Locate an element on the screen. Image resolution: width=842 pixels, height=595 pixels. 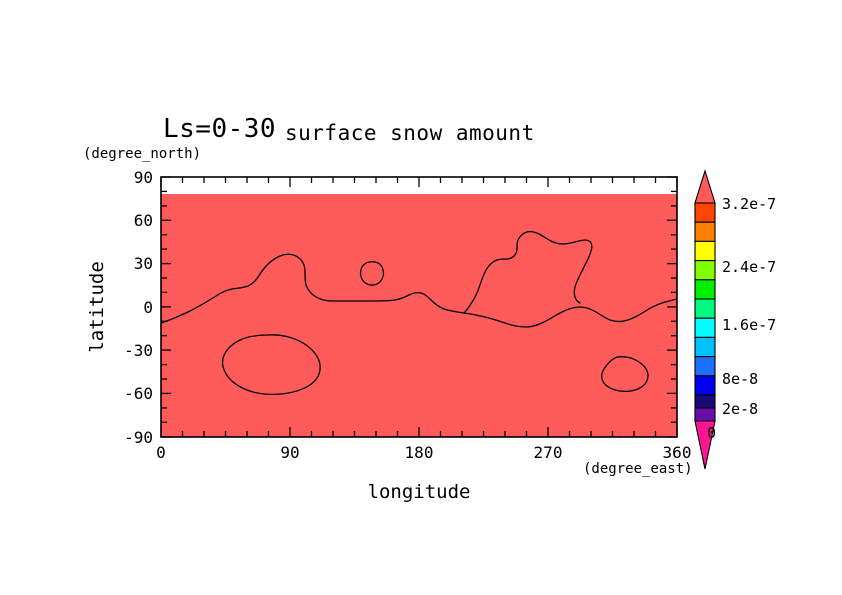
y-axis-unit-label: (degree_north) is located at coordinates (142, 154).